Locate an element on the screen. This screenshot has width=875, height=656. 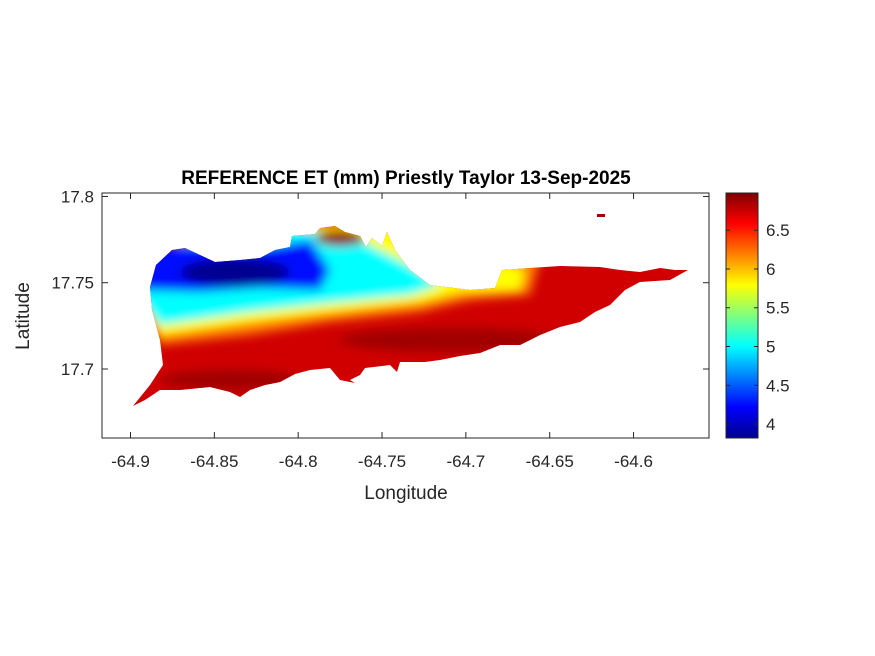
colorbar-tick-label: 6.5 is located at coordinates (778, 230).